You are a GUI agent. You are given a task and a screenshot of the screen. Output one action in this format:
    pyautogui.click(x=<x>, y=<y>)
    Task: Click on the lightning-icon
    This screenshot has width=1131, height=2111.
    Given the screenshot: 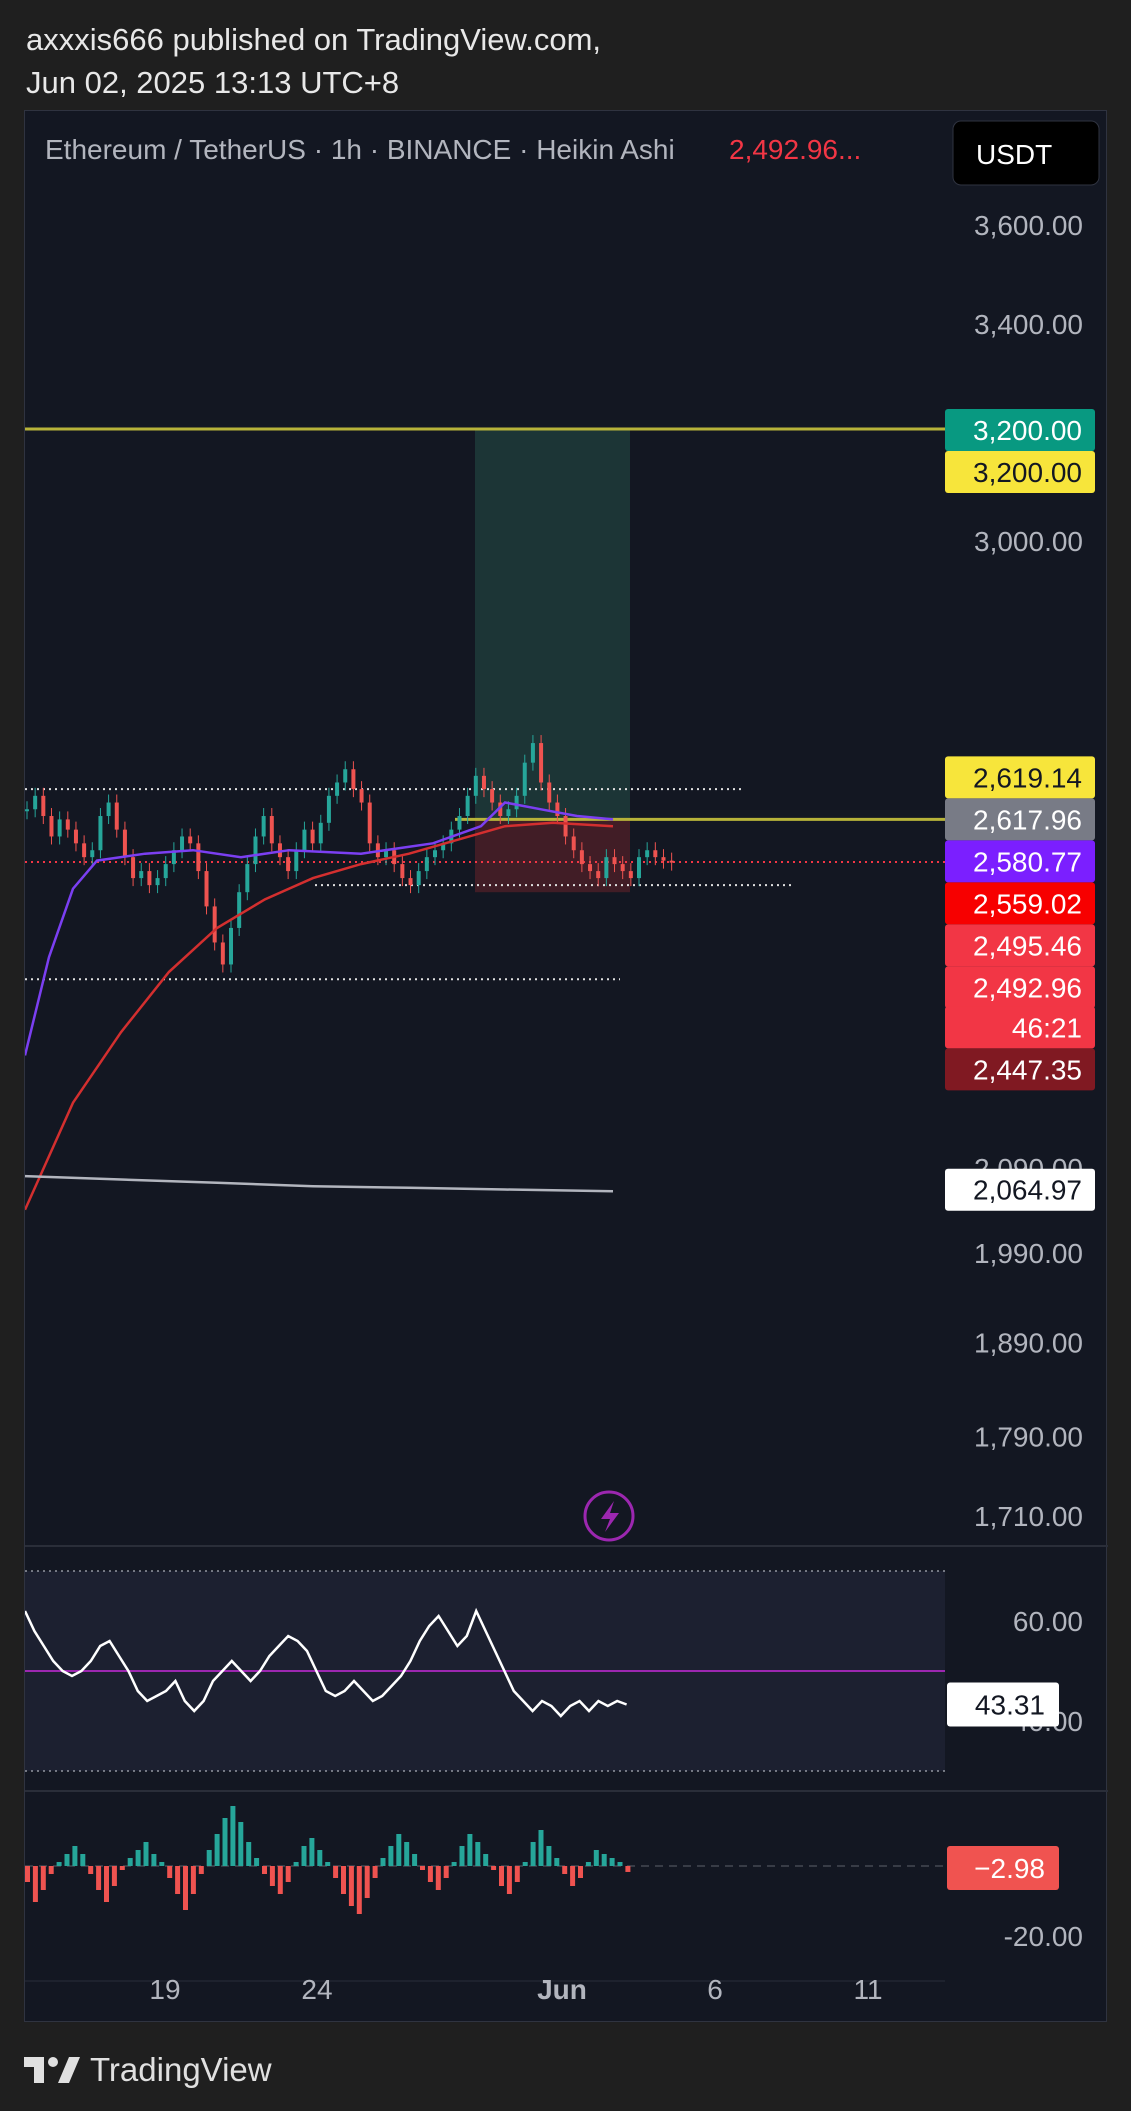 What is the action you would take?
    pyautogui.click(x=609, y=1516)
    